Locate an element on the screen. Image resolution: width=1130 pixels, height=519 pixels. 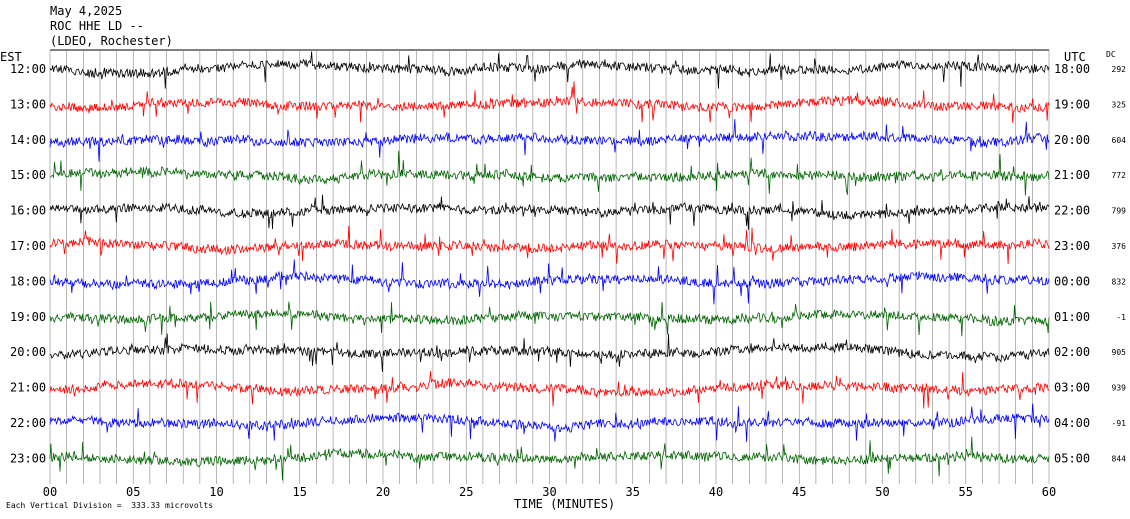
est-hour-label: 17:00 is located at coordinates (28, 246).